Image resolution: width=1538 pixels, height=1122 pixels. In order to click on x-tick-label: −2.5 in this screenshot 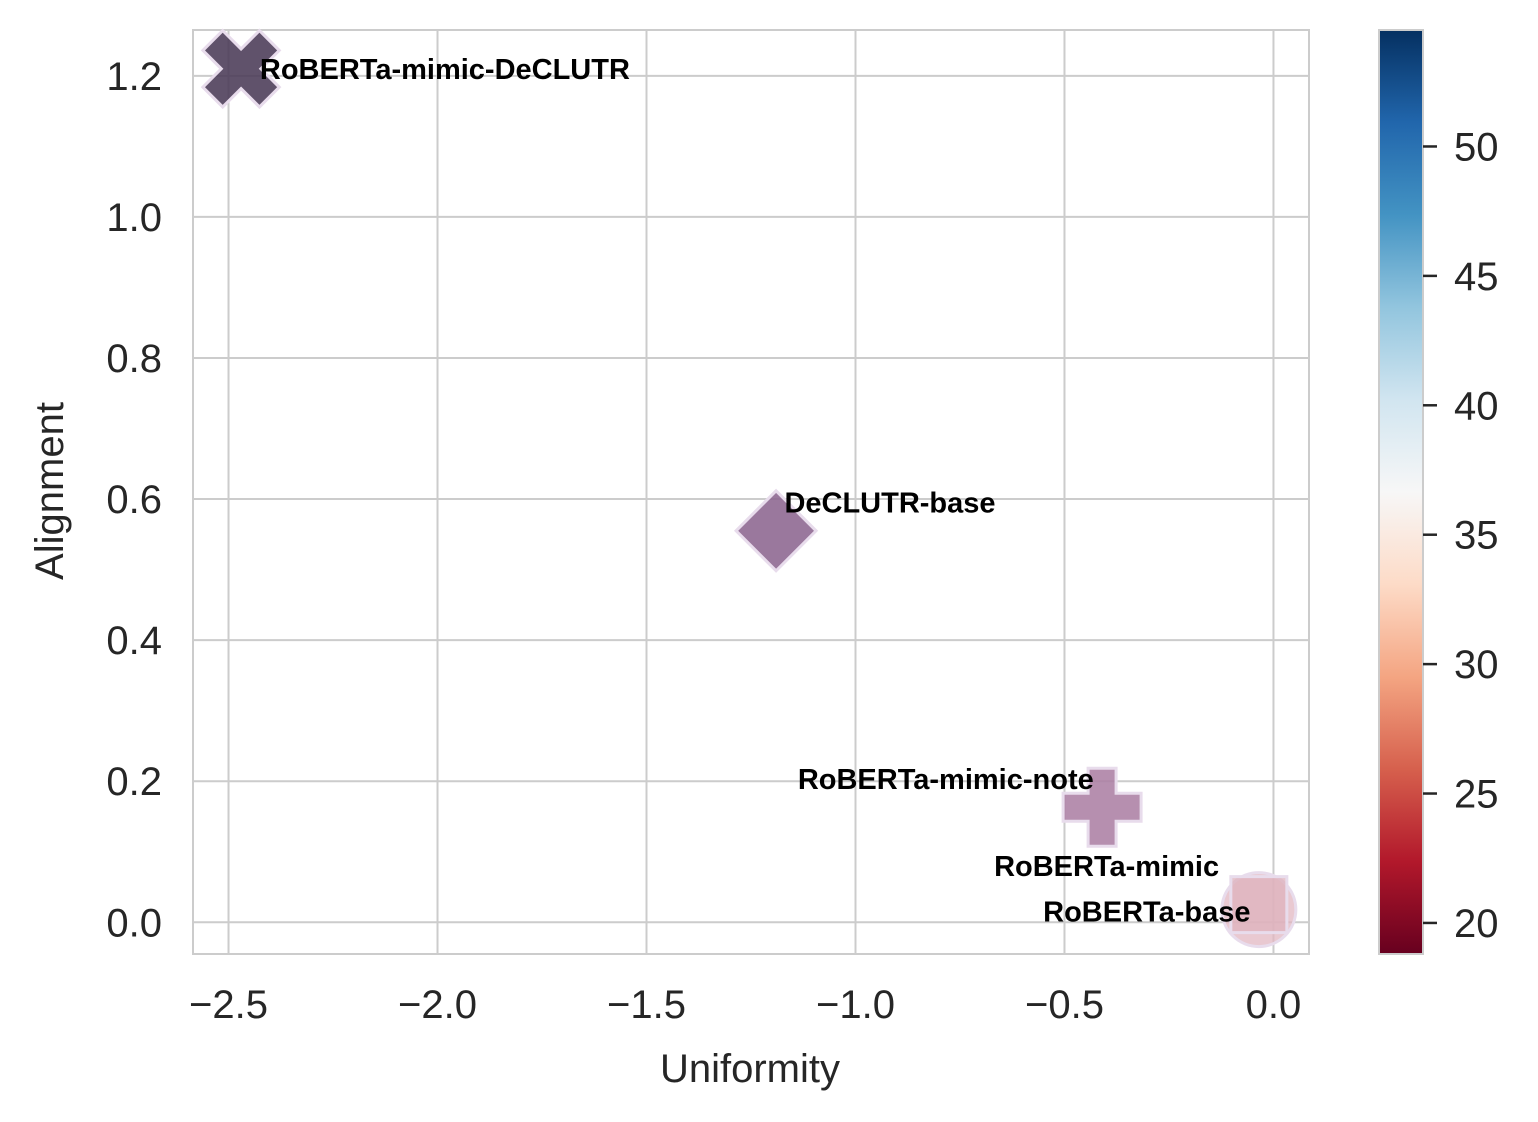, I will do `click(228, 1005)`.